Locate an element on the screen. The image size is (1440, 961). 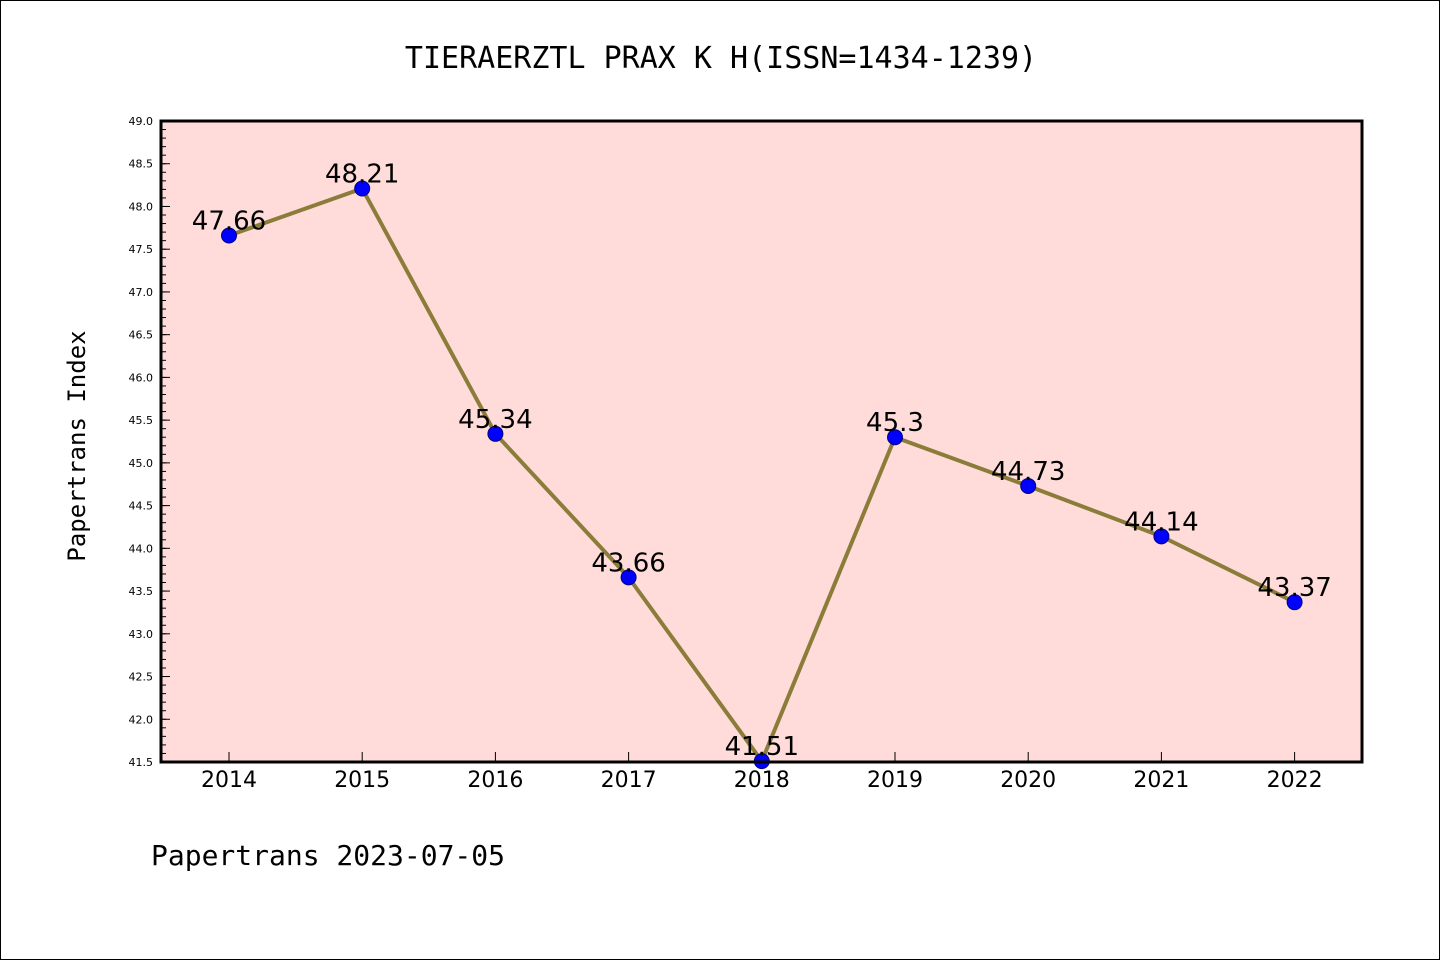
data-point-2015 is located at coordinates (362, 188).